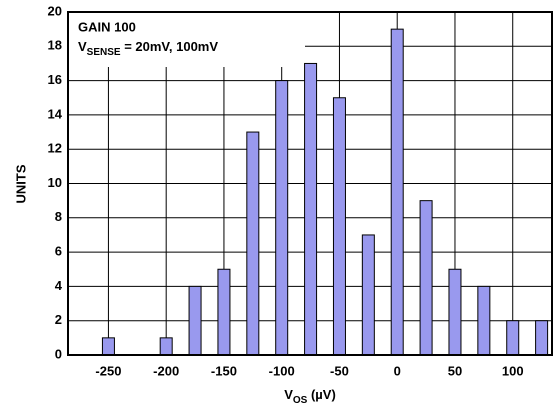  I want to click on y-tick-label: 4, so click(59, 285).